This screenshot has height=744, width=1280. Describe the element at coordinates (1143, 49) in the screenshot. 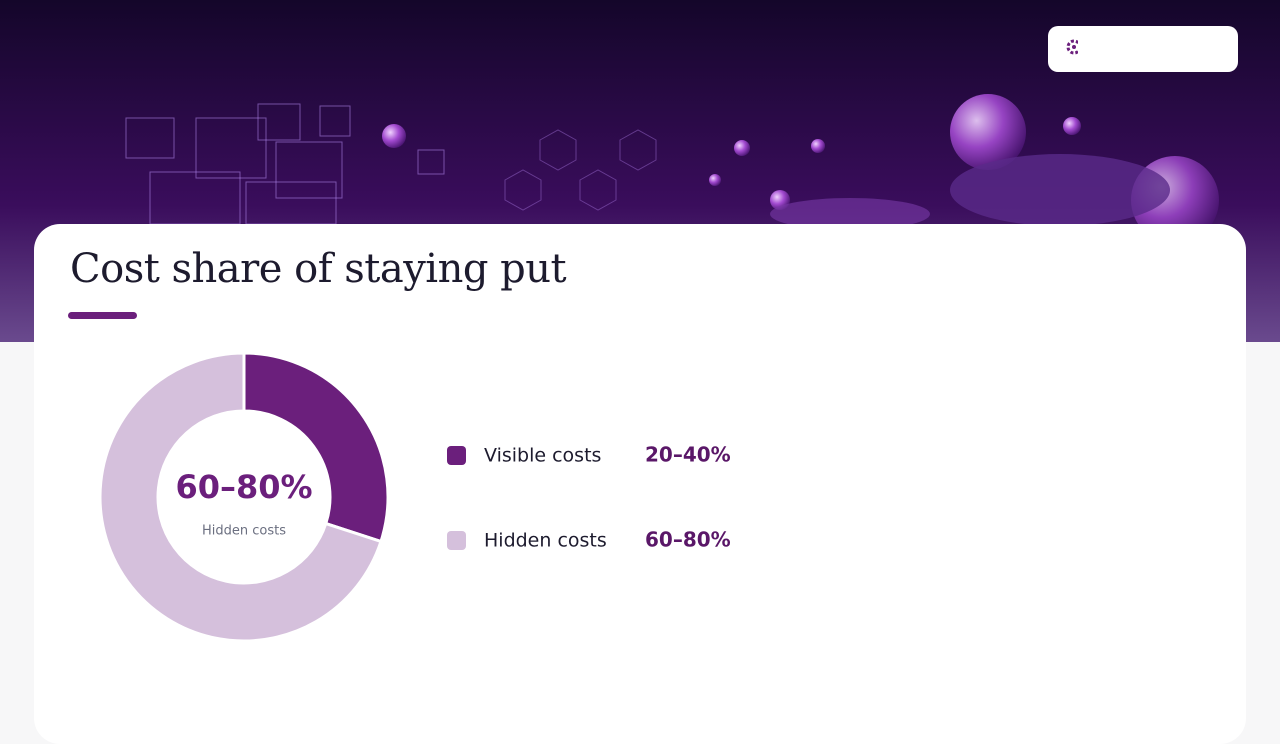

I see `logo-badge` at that location.